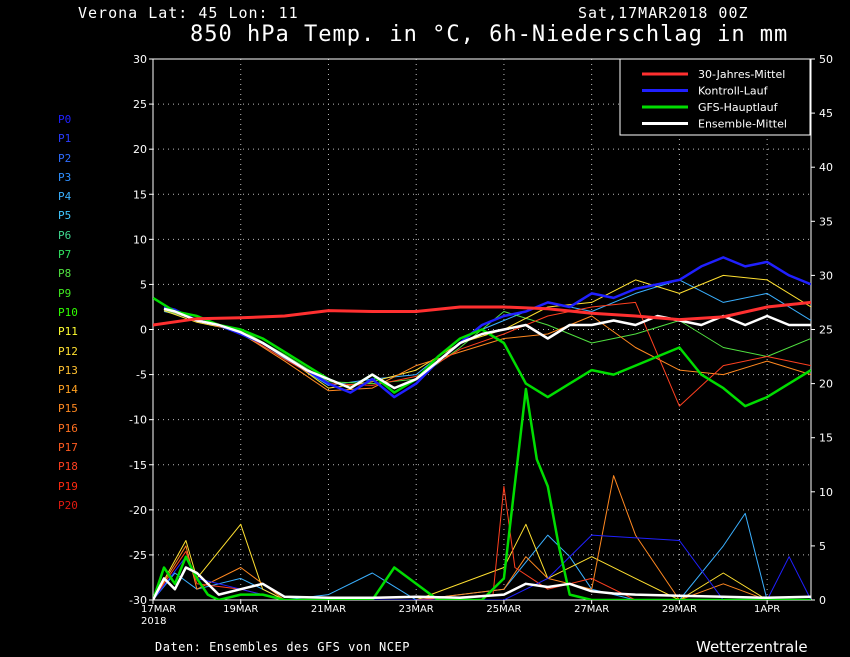 The height and width of the screenshot is (657, 850). What do you see at coordinates (826, 167) in the screenshot?
I see `y-right-tick-label: 40` at bounding box center [826, 167].